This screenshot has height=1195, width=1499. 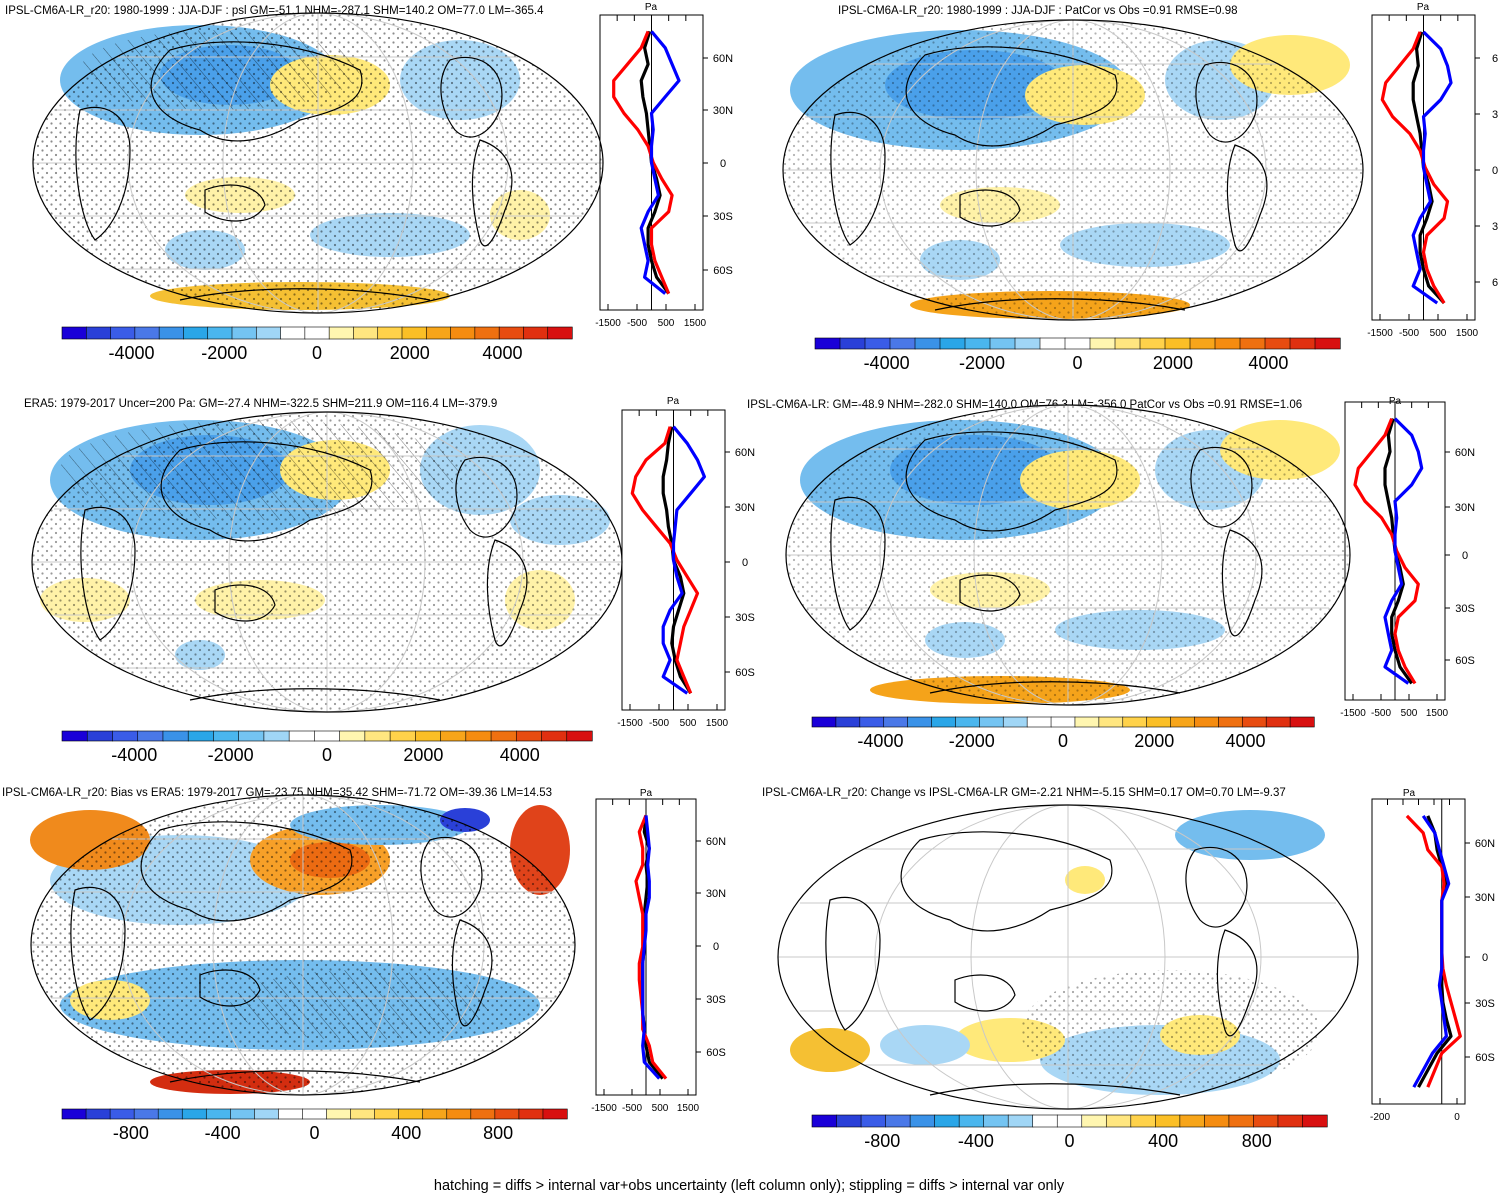 I want to click on profile-series-blue, so click(x=1403, y=551).